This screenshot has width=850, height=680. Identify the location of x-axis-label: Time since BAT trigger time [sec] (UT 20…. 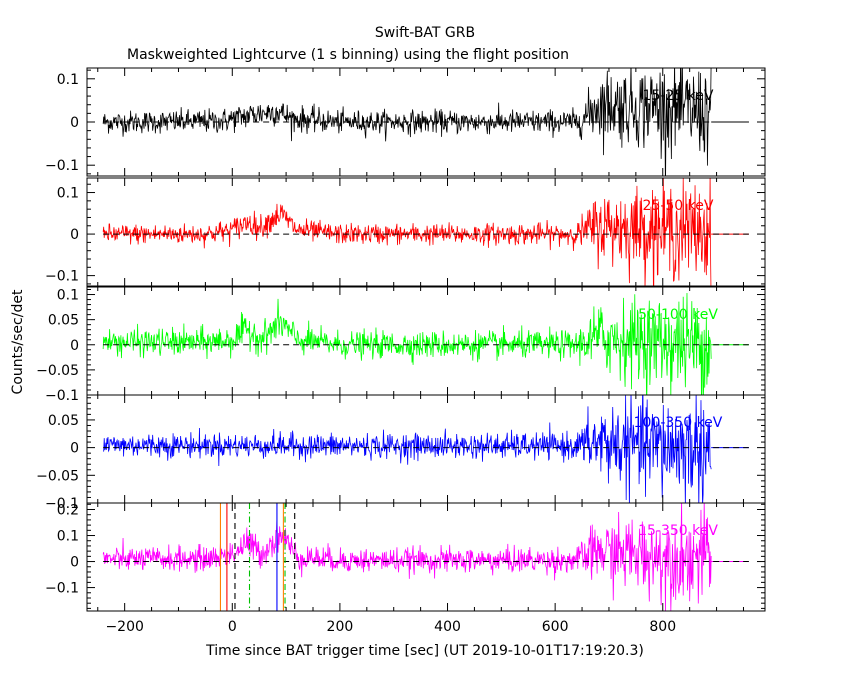
(424, 651).